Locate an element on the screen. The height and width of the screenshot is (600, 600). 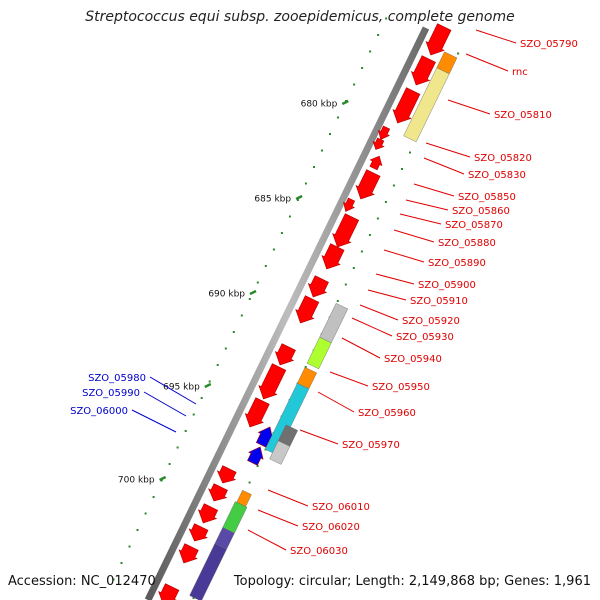
scale-tick-label: 695 kbp is located at coordinates (181, 388).